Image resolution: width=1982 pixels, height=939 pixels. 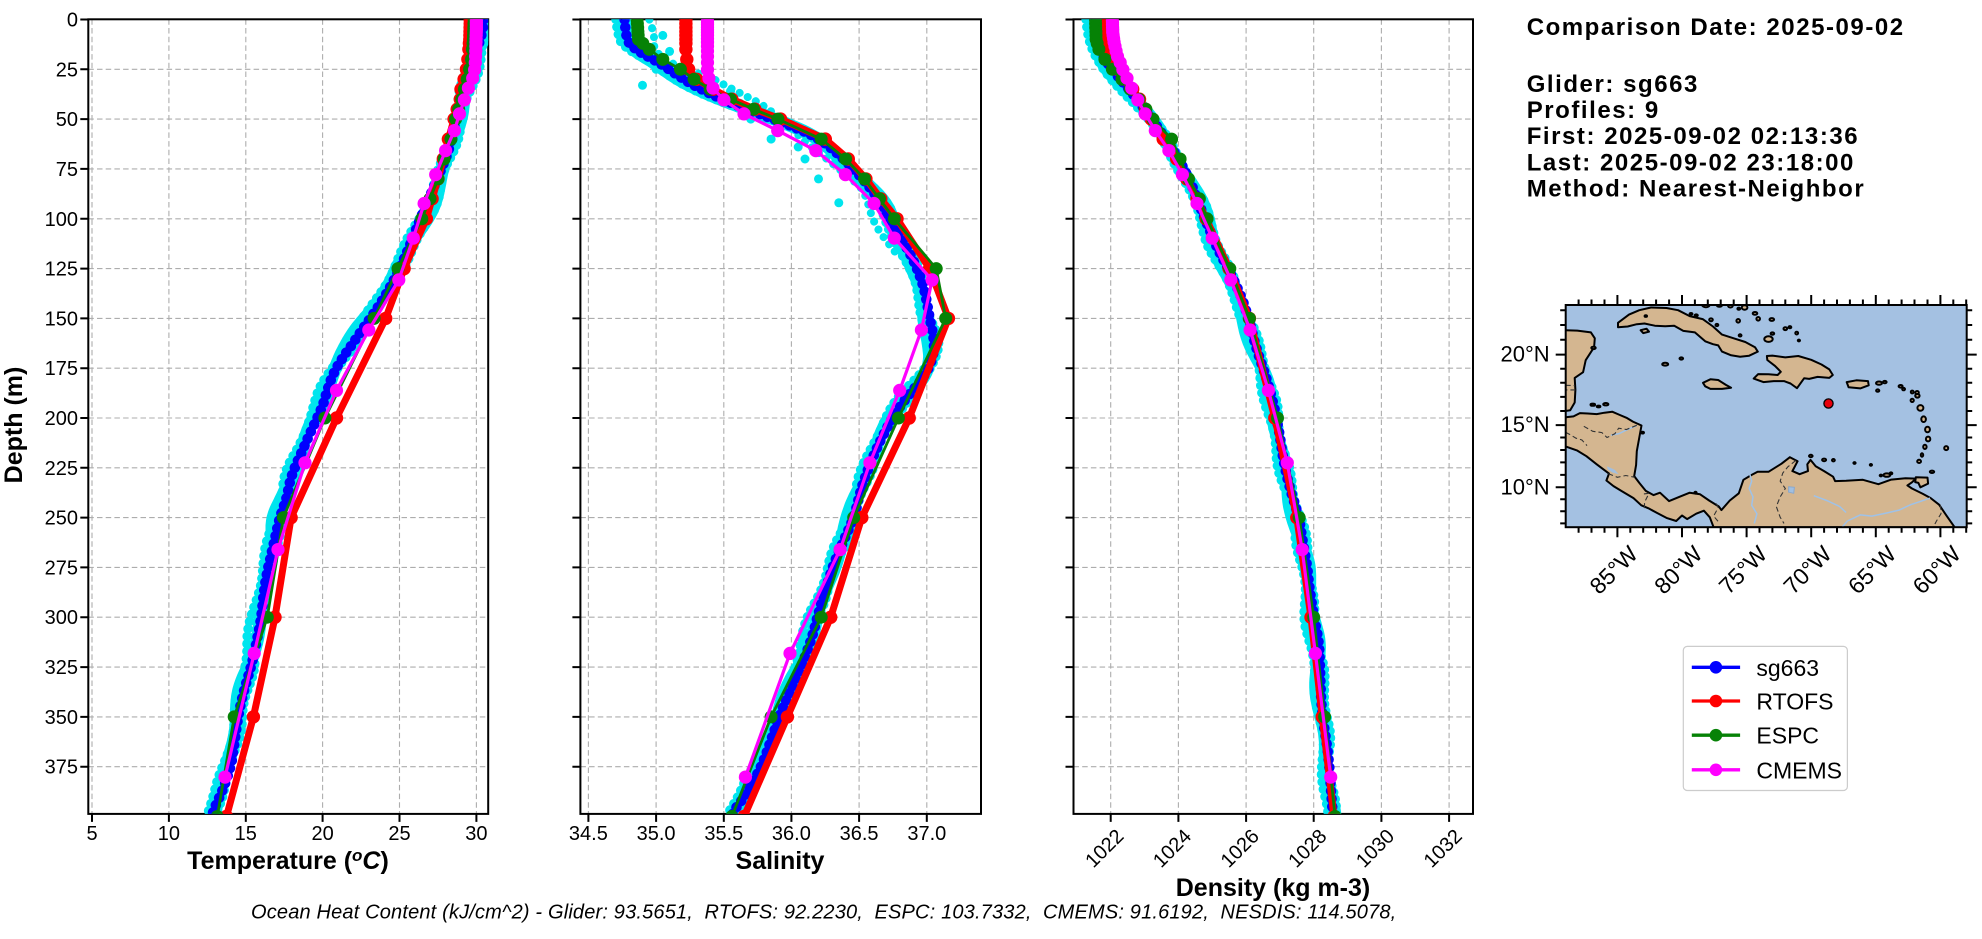 What do you see at coordinates (1716, 27) in the screenshot?
I see `svg-text: Comparison Date: 2025-09-02` at bounding box center [1716, 27].